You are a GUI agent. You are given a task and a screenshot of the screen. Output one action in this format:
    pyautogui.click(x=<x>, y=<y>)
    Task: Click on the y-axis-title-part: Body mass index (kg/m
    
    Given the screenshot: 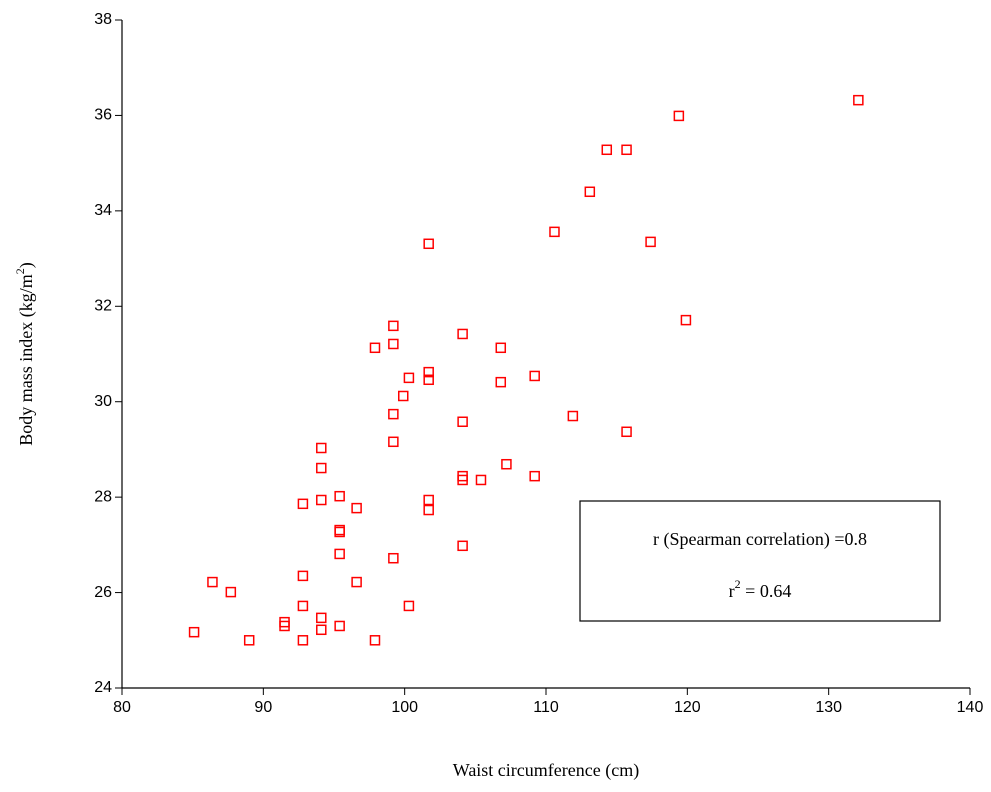 What is the action you would take?
    pyautogui.click(x=26, y=360)
    